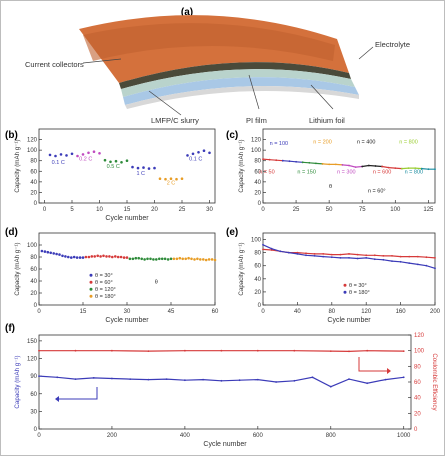 The width and height of the screenshot is (445, 457). I want to click on y2-tick-label: 80, so click(417, 367).